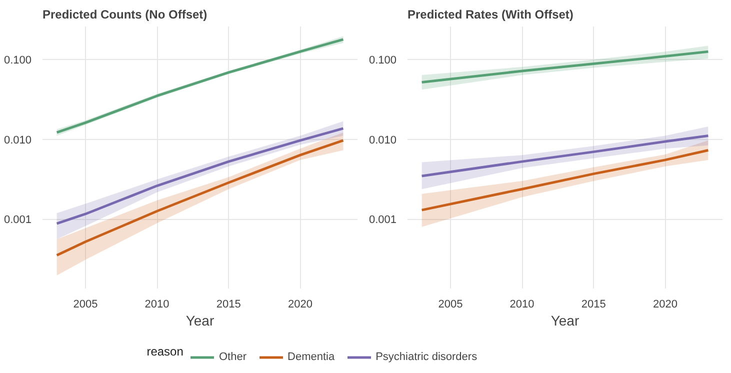 Image resolution: width=731 pixels, height=373 pixels. Describe the element at coordinates (233, 357) in the screenshot. I see `legend-label: Other` at that location.